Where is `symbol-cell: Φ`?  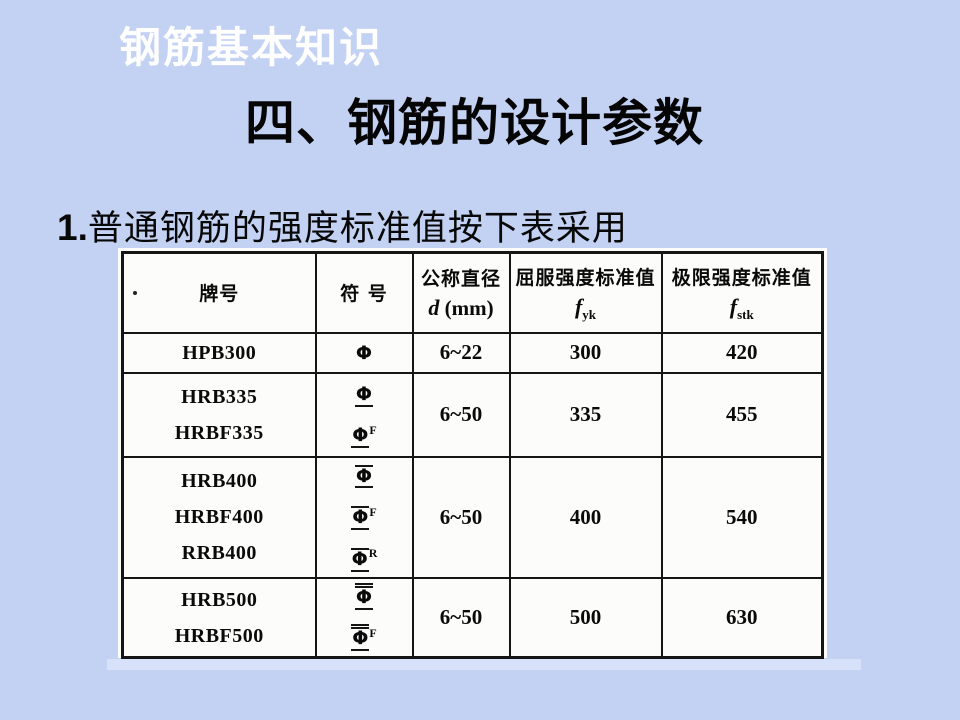 symbol-cell: Φ is located at coordinates (364, 352).